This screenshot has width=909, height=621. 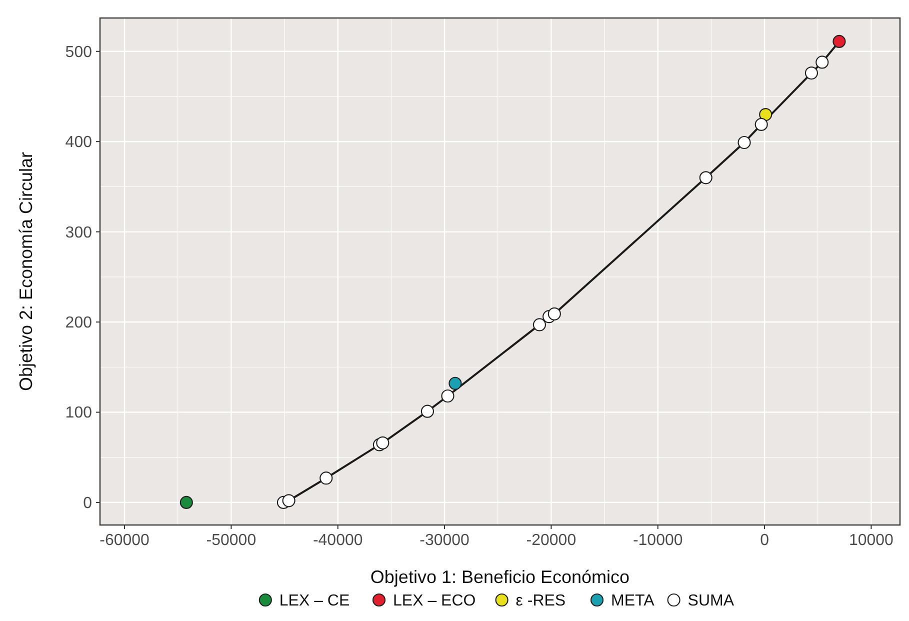 I want to click on legend-label: META, so click(x=633, y=601).